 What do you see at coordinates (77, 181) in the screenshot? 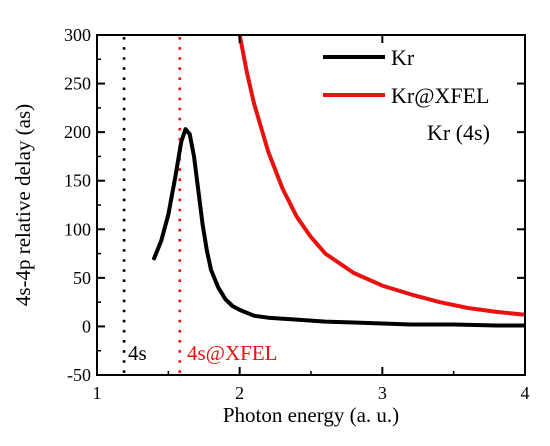
I see `y-tick-label: 150` at bounding box center [77, 181].